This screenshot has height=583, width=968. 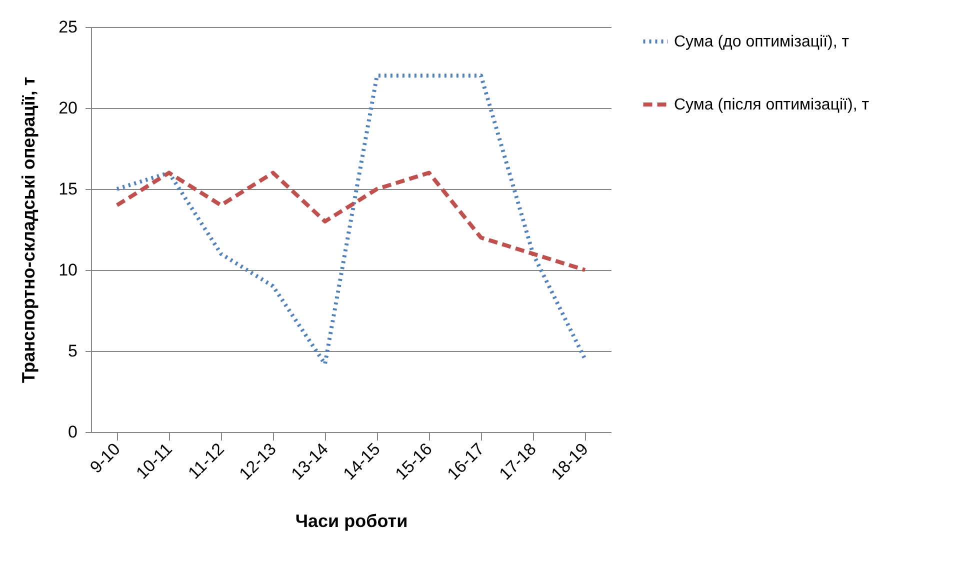 What do you see at coordinates (68, 270) in the screenshot?
I see `y-tick-label: 10` at bounding box center [68, 270].